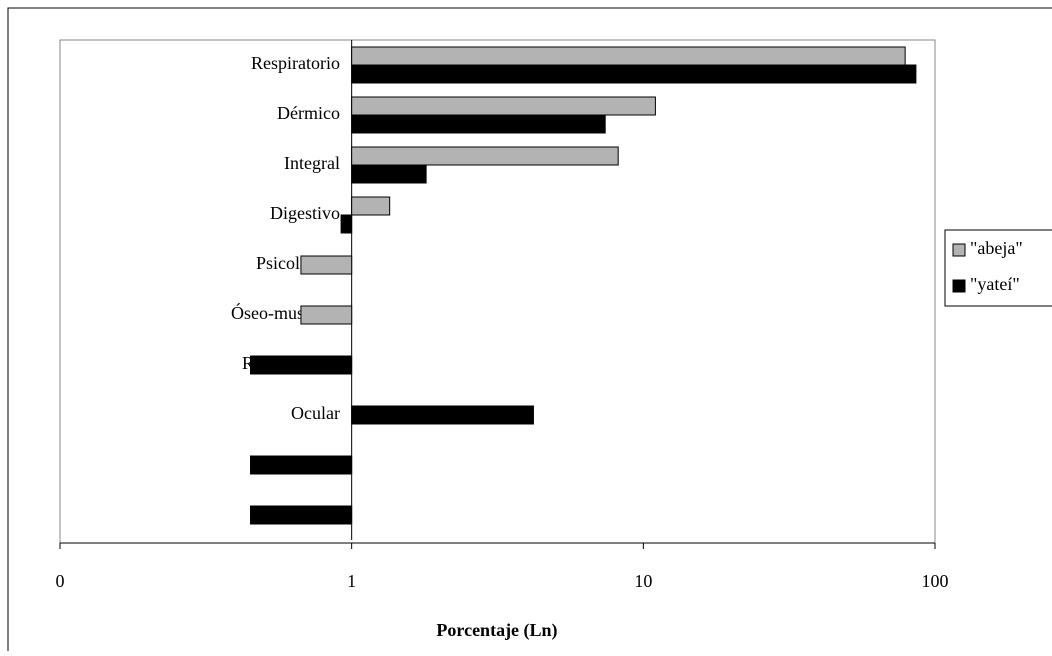 This screenshot has height=656, width=1052. What do you see at coordinates (295, 63) in the screenshot?
I see `y-tick-label: Respiratorio` at bounding box center [295, 63].